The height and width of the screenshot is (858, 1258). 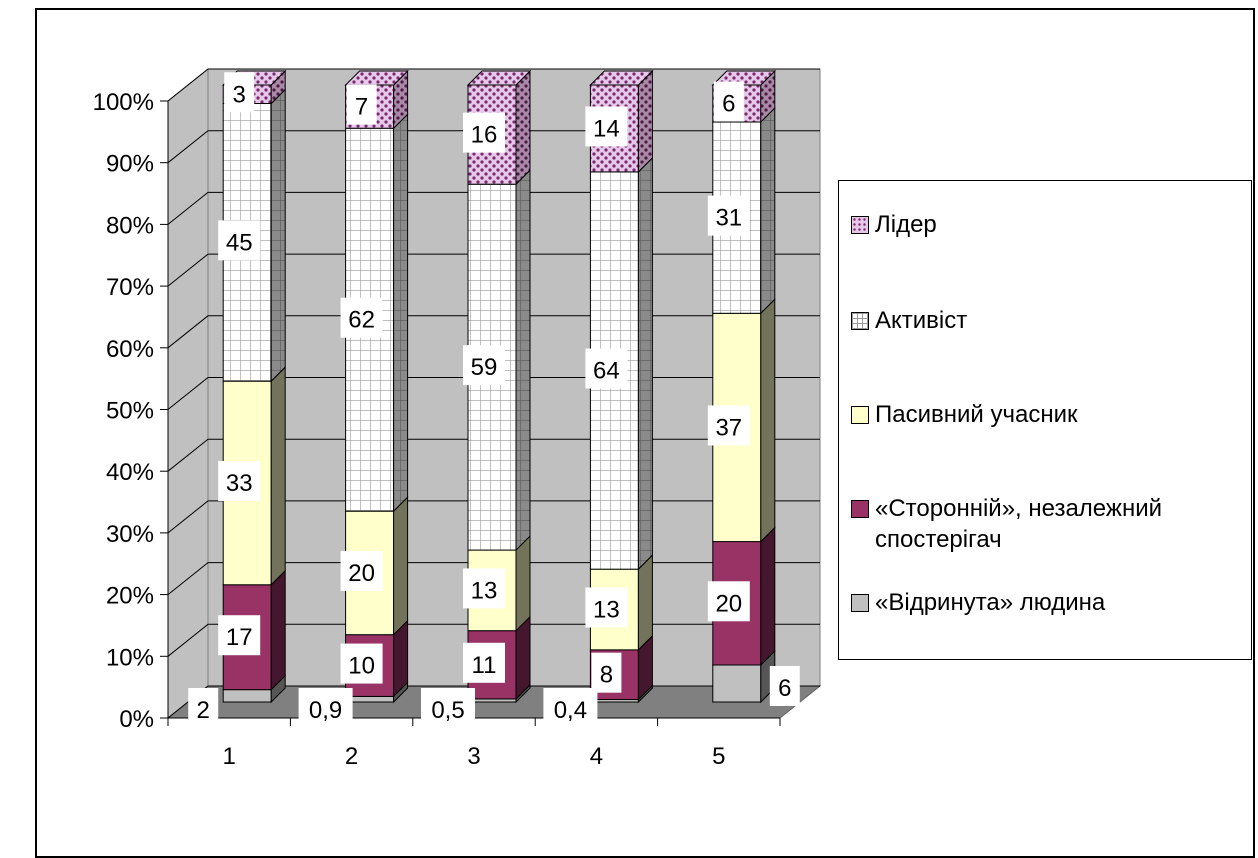 What do you see at coordinates (976, 414) in the screenshot?
I see `legend-label-passive: Пасивний учасник` at bounding box center [976, 414].